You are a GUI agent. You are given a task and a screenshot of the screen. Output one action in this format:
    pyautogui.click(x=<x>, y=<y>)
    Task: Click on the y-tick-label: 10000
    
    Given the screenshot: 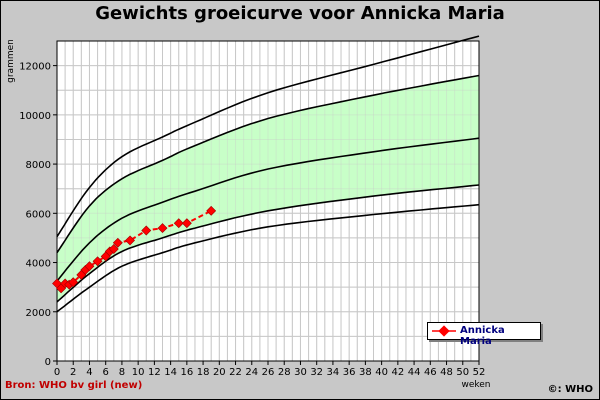 What is the action you would take?
    pyautogui.click(x=35, y=116)
    